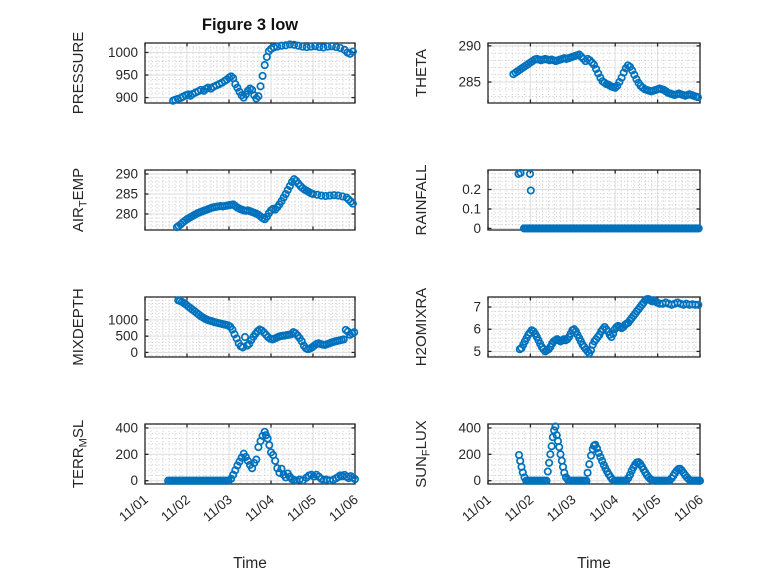  What do you see at coordinates (421, 73) in the screenshot?
I see `theta-ylabel: THETA` at bounding box center [421, 73].